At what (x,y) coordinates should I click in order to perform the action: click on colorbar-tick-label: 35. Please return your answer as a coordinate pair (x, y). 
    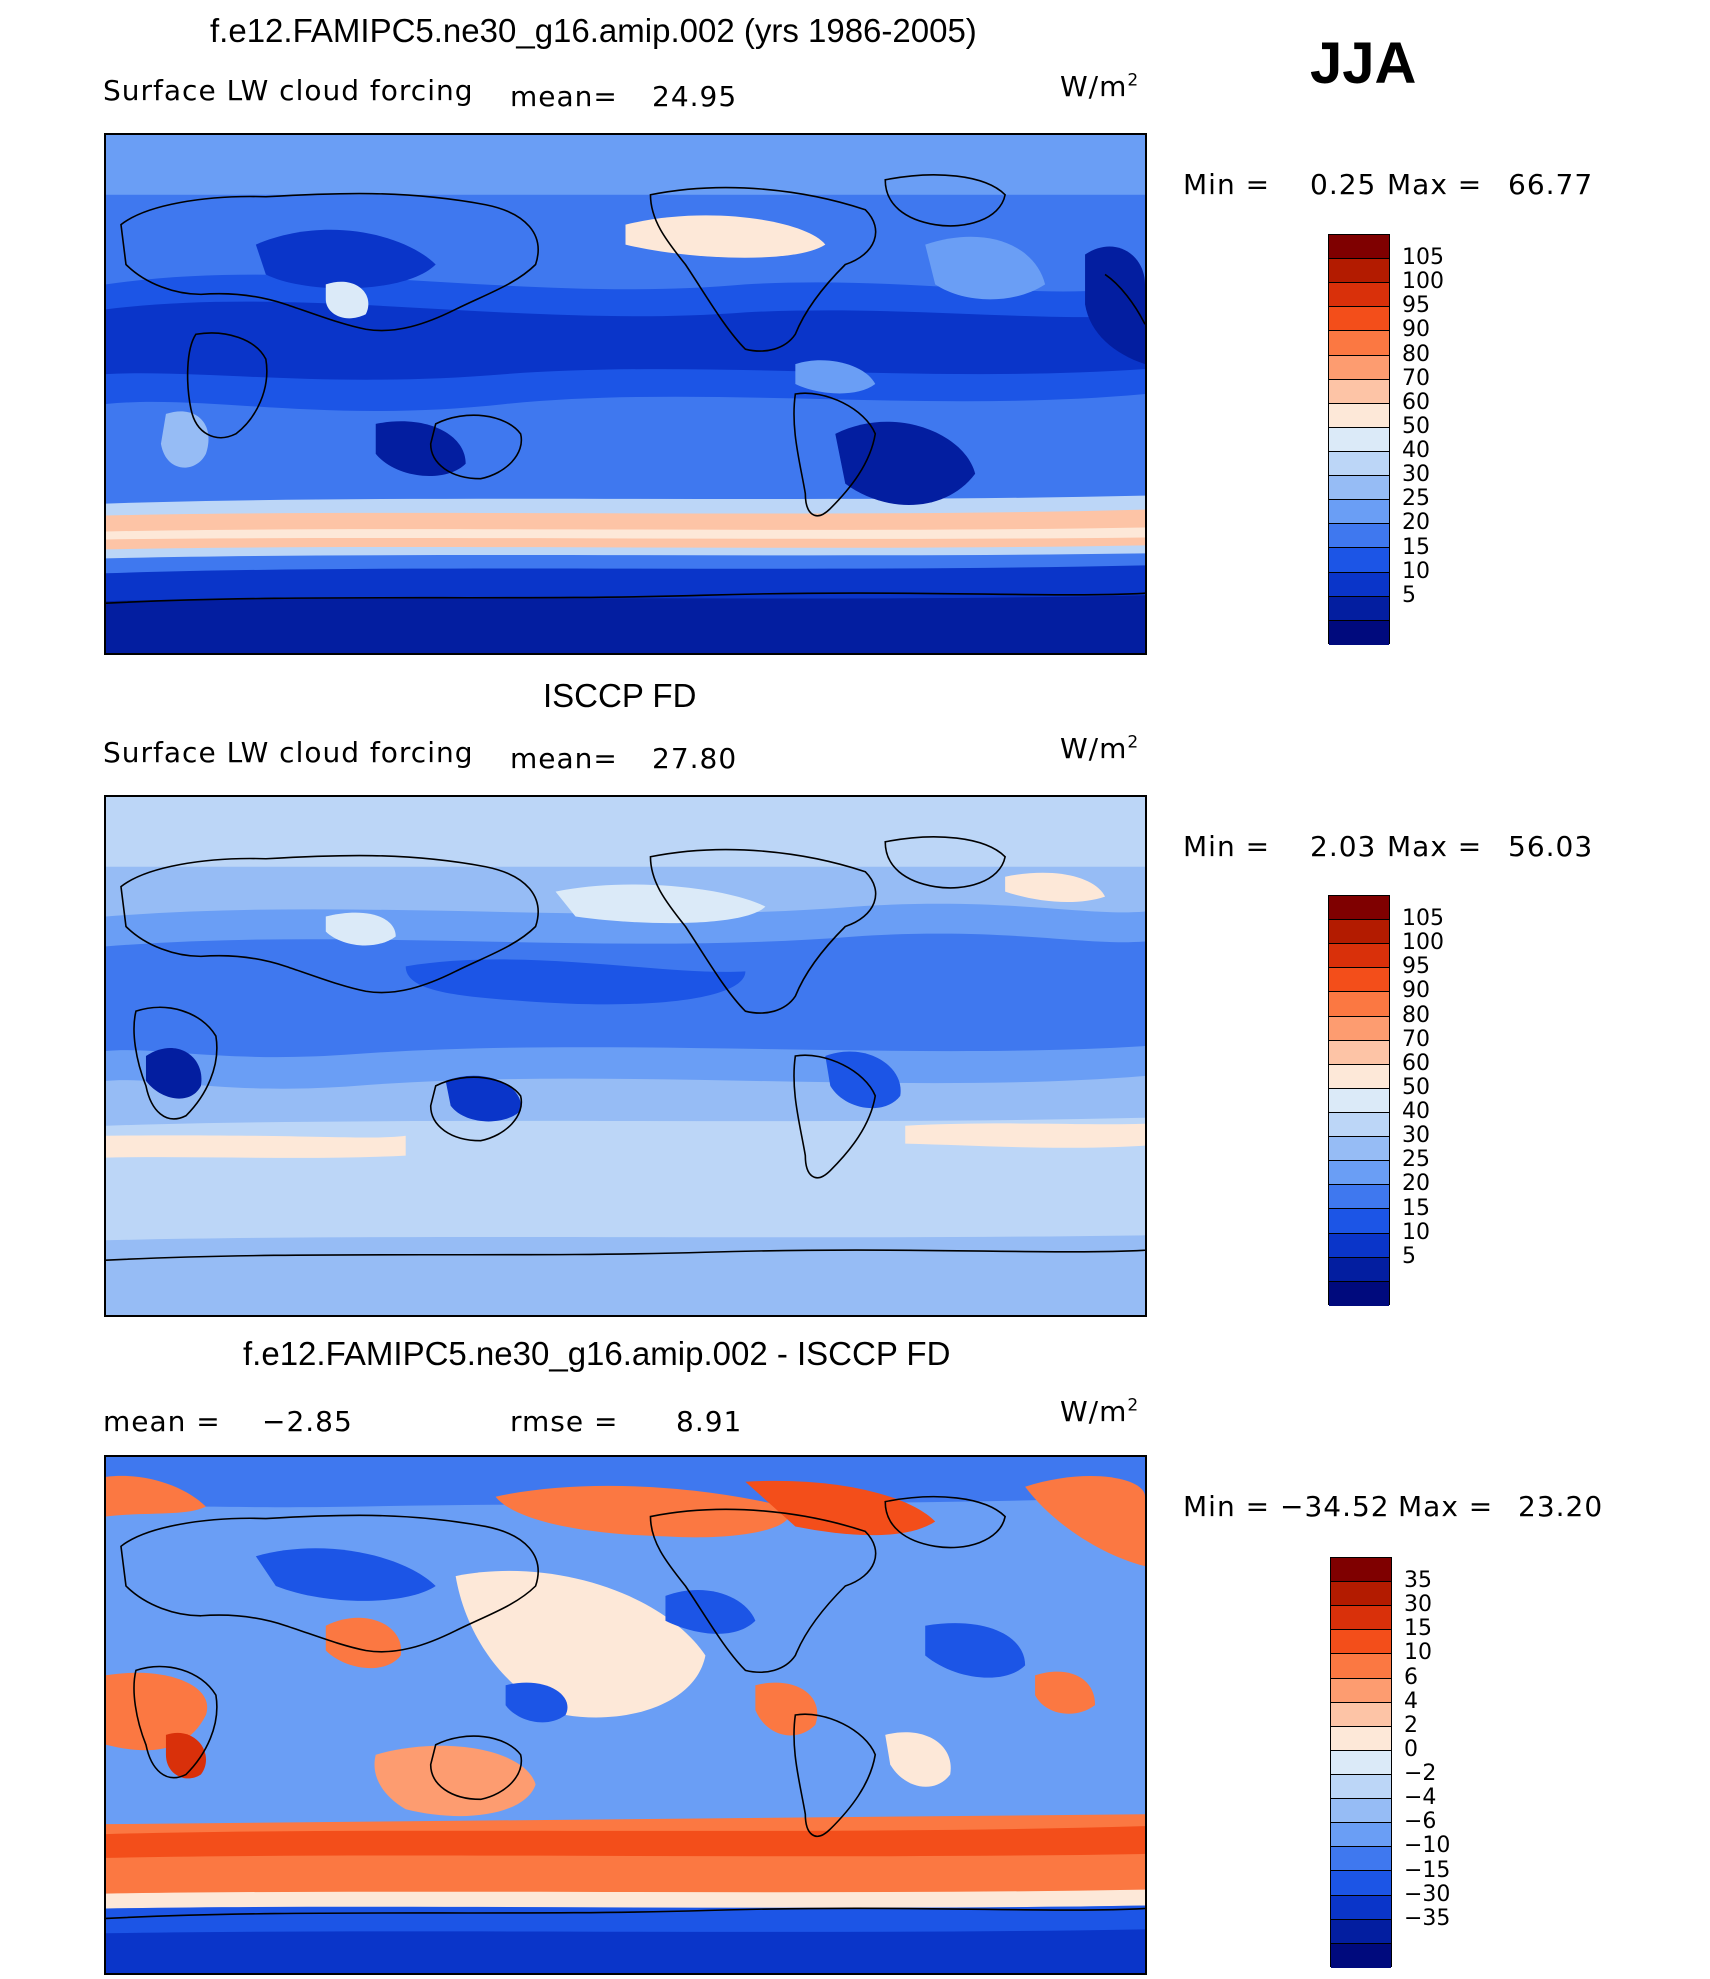
    Looking at the image, I should click on (1418, 1581).